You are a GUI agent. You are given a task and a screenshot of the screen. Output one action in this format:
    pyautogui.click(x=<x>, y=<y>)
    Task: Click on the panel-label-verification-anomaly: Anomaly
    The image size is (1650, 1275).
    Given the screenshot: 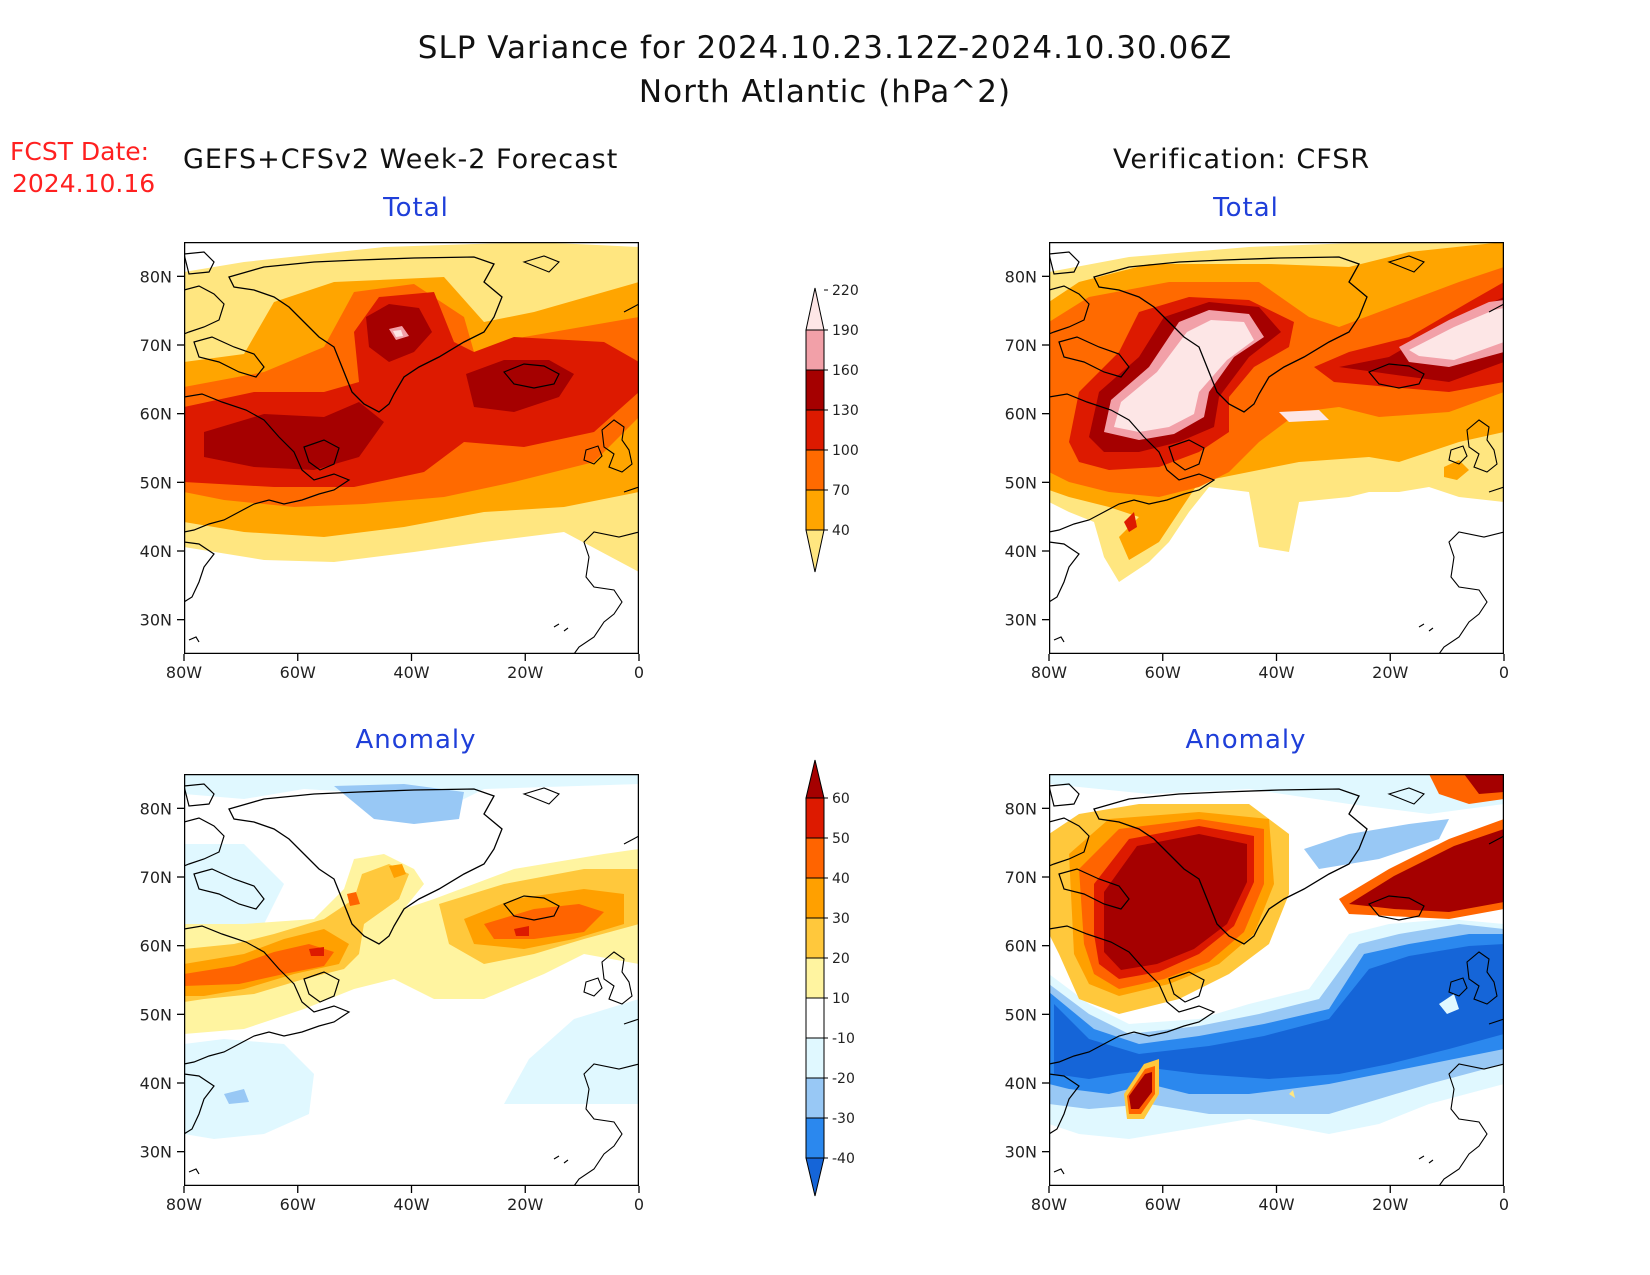 What is the action you would take?
    pyautogui.click(x=1246, y=740)
    